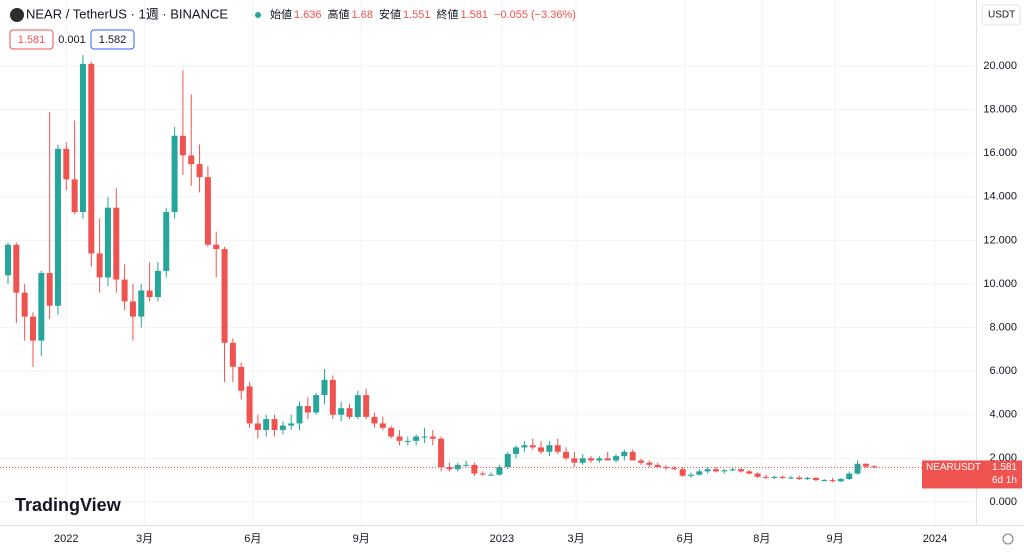 The width and height of the screenshot is (1024, 553). Describe the element at coordinates (1000, 153) in the screenshot. I see `y-tick-label: 16.000` at that location.